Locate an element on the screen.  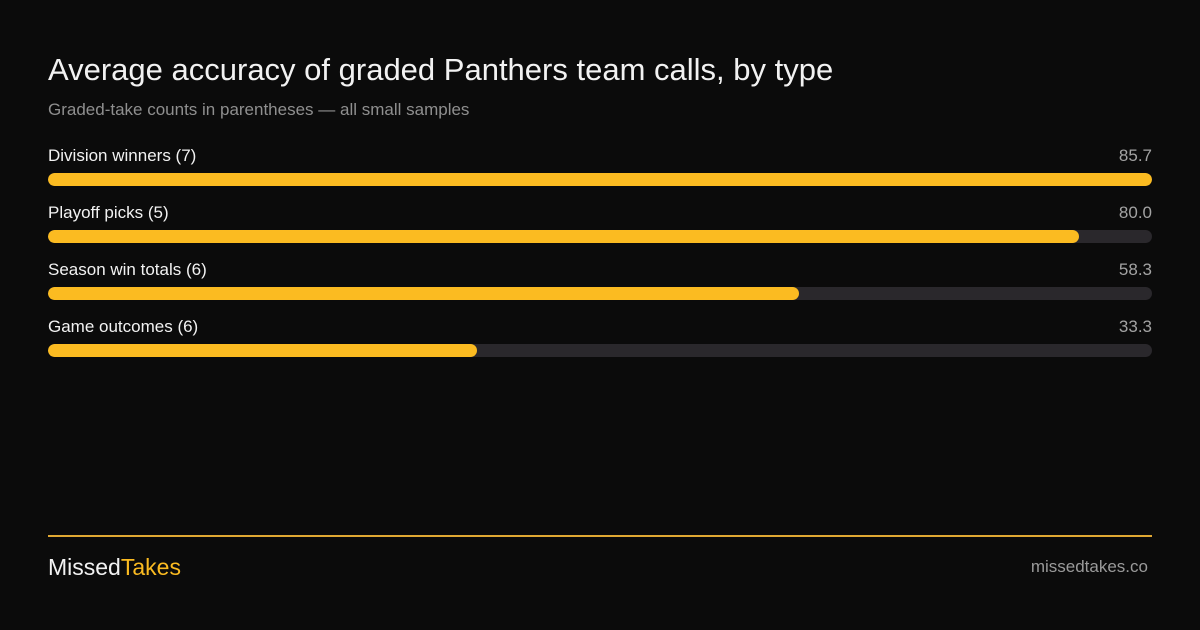
bar-row: Playoff picks (5) 80.0 is located at coordinates (600, 229).